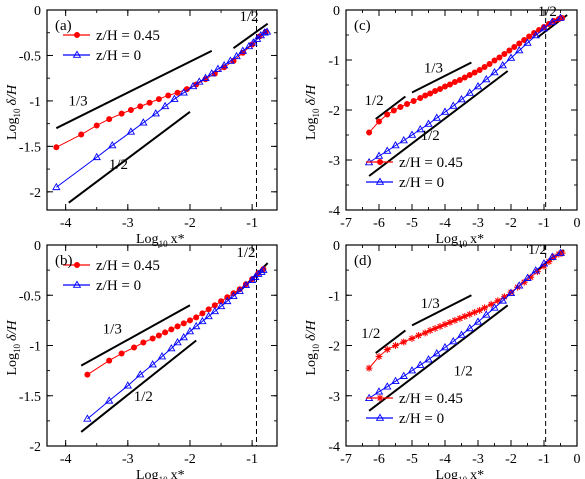 Image resolution: width=585 pixels, height=479 pixels. What do you see at coordinates (511, 459) in the screenshot?
I see `x-tick-label: -2` at bounding box center [511, 459].